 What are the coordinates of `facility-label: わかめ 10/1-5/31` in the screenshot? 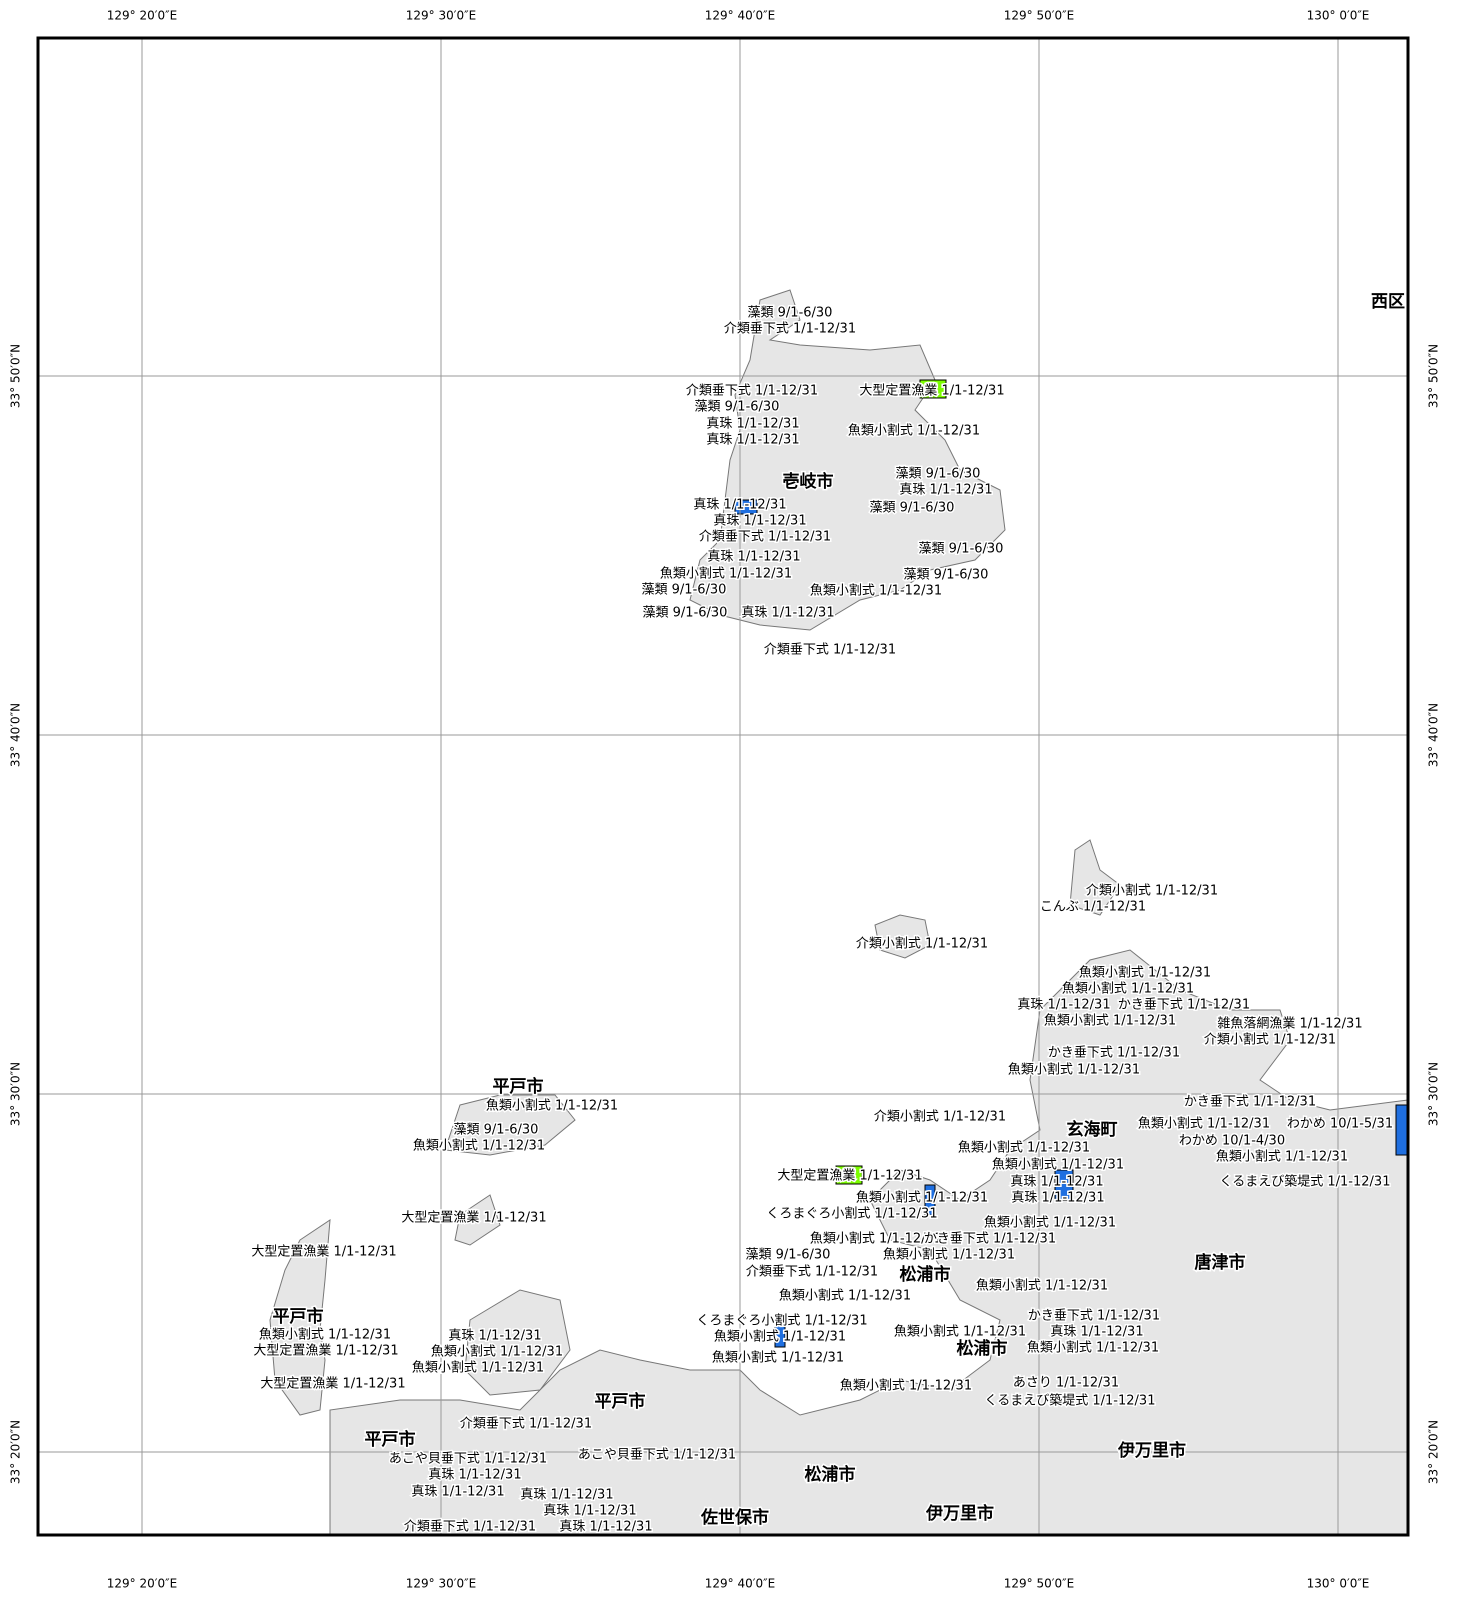 It's located at (1340, 1124).